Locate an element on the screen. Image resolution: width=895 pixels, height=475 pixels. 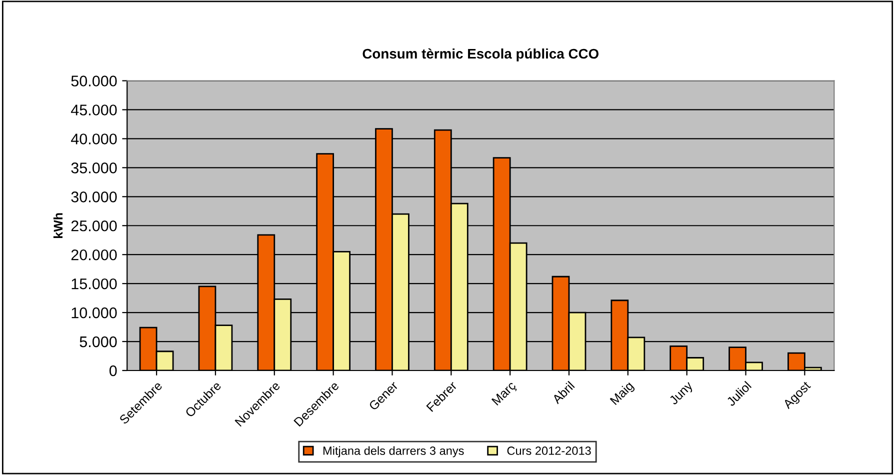
legend-label: Mitjana dels darrers 3 anys is located at coordinates (393, 452).